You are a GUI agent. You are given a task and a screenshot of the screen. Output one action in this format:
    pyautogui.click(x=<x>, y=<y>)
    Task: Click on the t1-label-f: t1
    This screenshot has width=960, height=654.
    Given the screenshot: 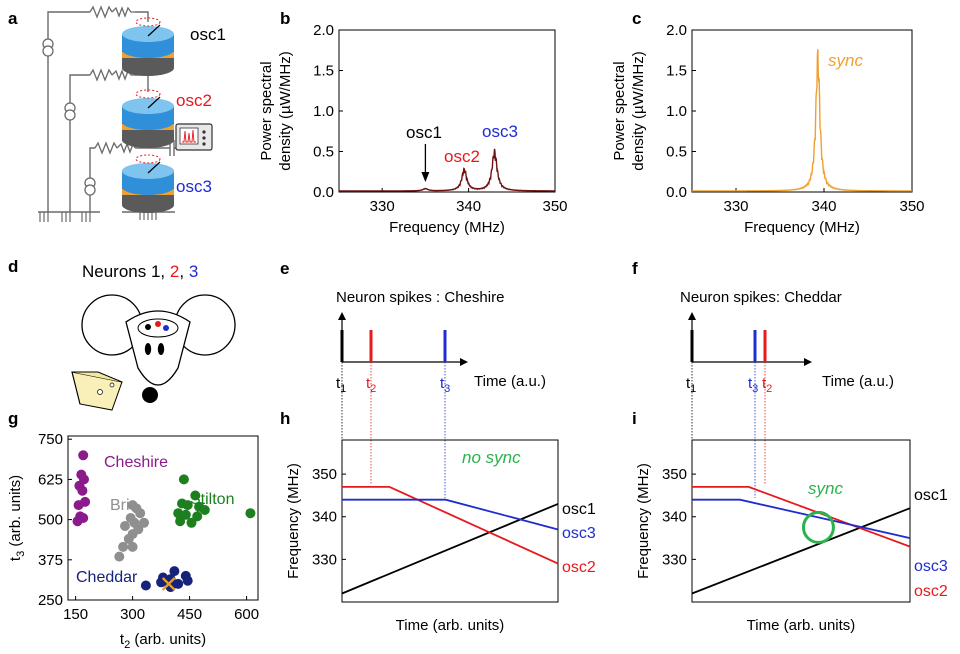 What is the action you would take?
    pyautogui.click(x=691, y=385)
    